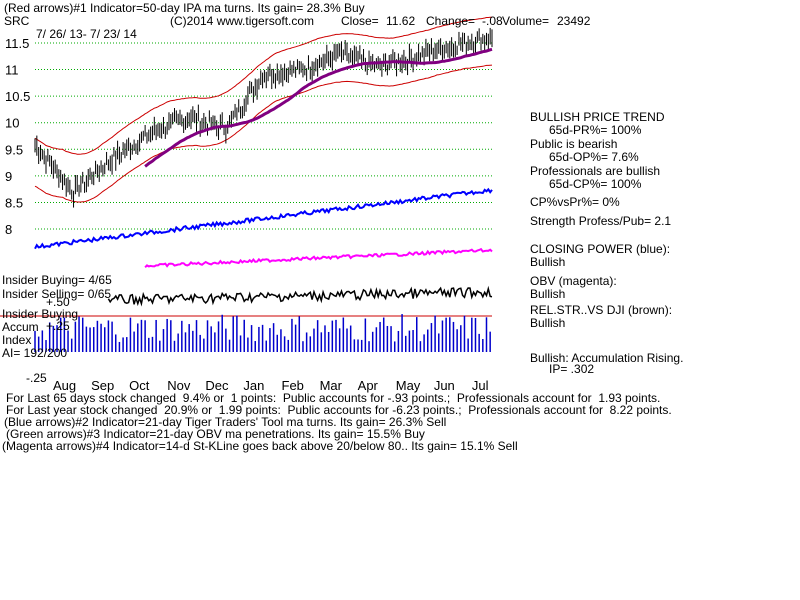 This screenshot has width=800, height=600. What do you see at coordinates (179, 385) in the screenshot?
I see `x-tick-label: Nov` at bounding box center [179, 385].